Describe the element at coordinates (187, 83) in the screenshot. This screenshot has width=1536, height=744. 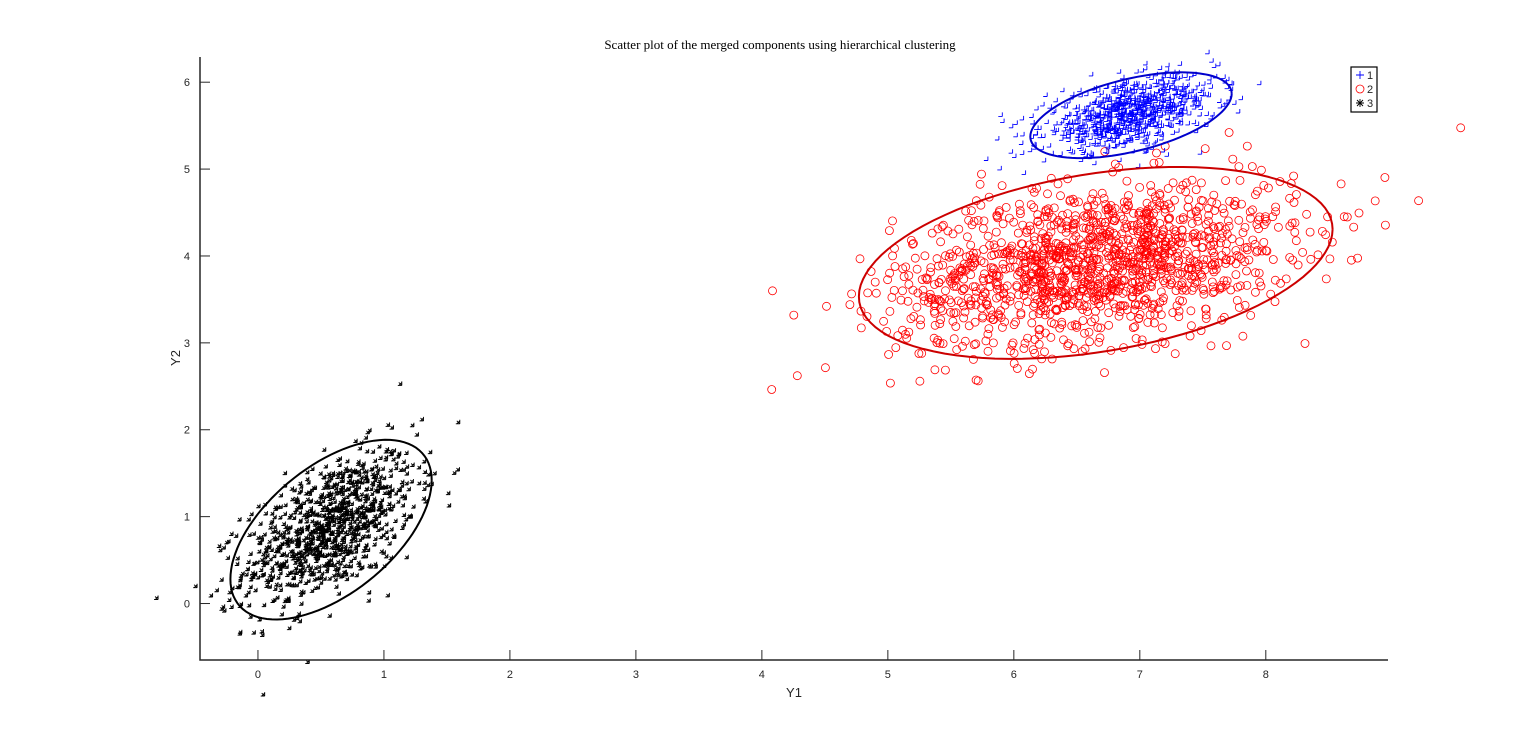
I see `y-tick-label: 6` at that location.